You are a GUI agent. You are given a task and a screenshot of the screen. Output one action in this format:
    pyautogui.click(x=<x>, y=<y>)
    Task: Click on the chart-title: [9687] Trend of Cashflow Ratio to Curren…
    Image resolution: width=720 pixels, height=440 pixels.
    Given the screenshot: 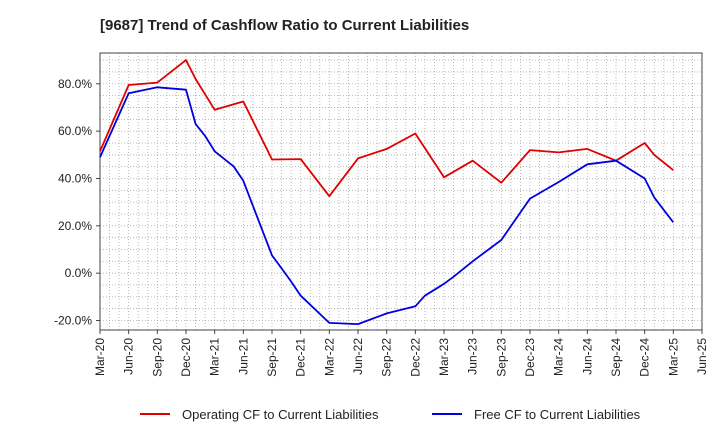 What is the action you would take?
    pyautogui.click(x=284, y=25)
    